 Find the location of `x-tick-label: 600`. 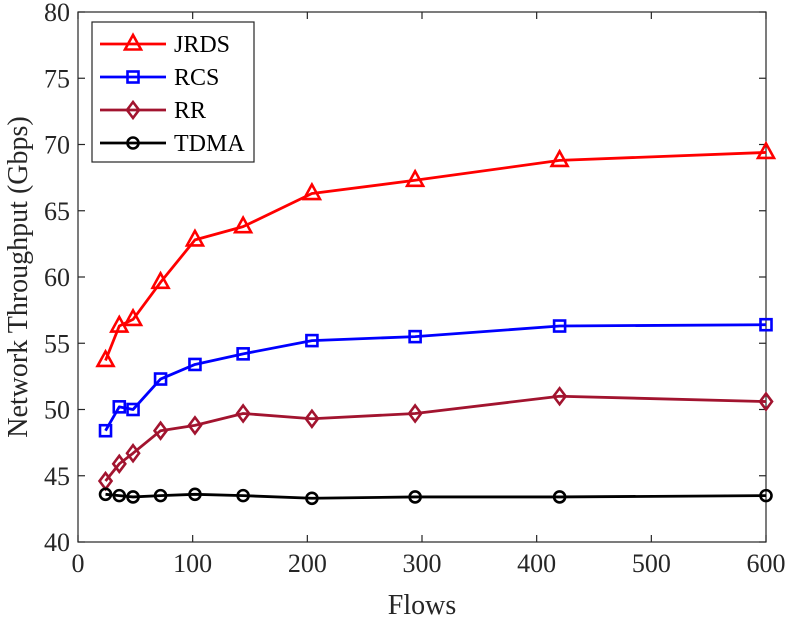

x-tick-label: 600 is located at coordinates (766, 563).